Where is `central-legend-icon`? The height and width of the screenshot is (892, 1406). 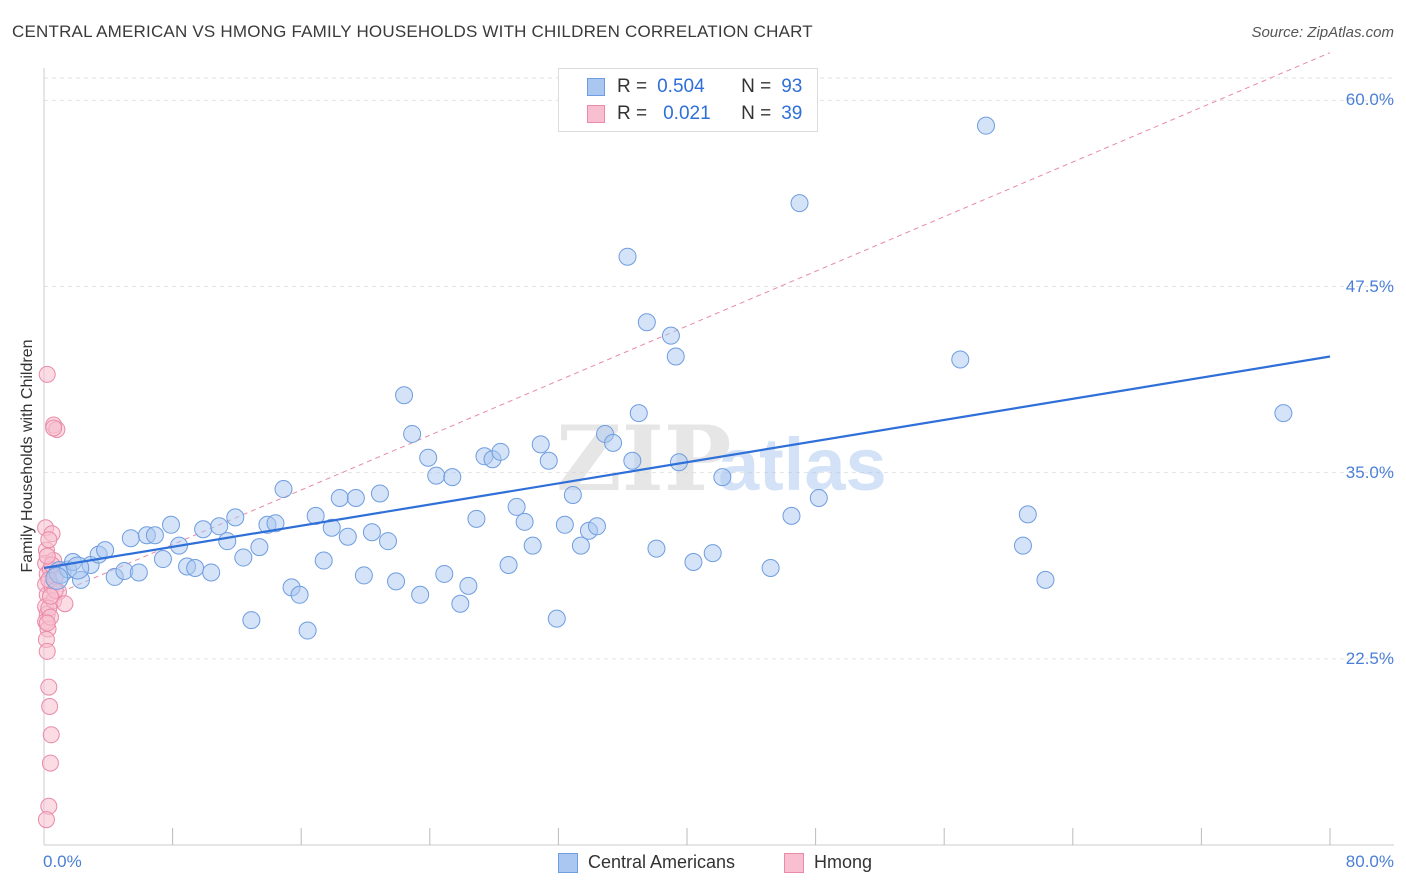 central-legend-icon is located at coordinates (568, 862).